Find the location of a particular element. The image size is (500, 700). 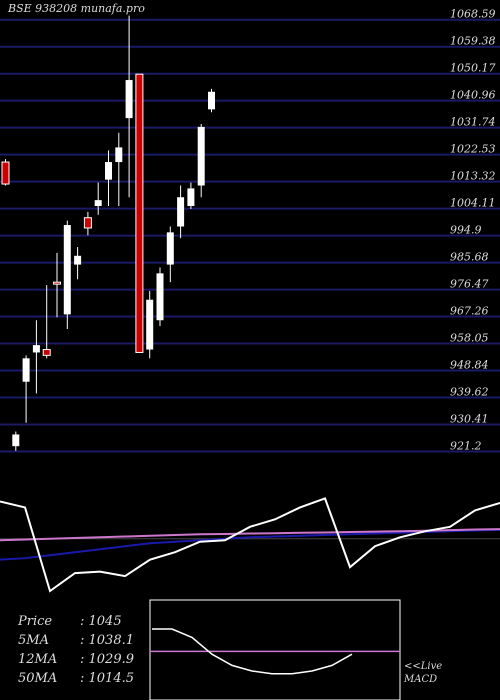

macd-signal-line is located at coordinates (250, 535).